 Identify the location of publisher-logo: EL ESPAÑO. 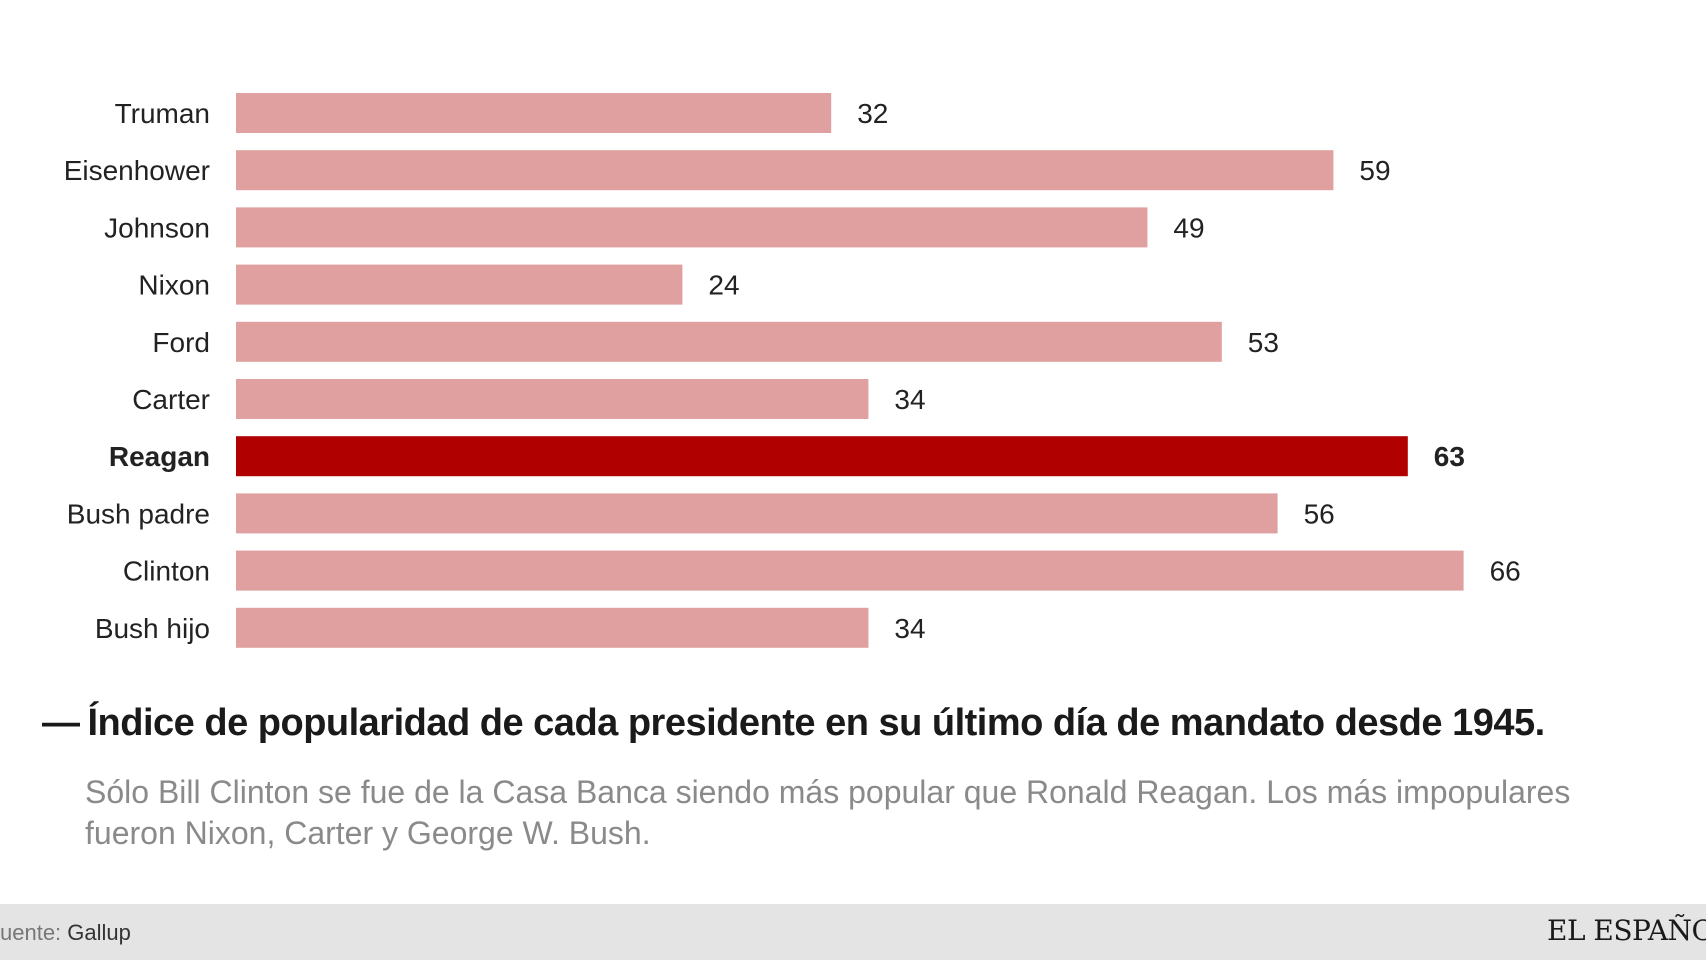
(1626, 930).